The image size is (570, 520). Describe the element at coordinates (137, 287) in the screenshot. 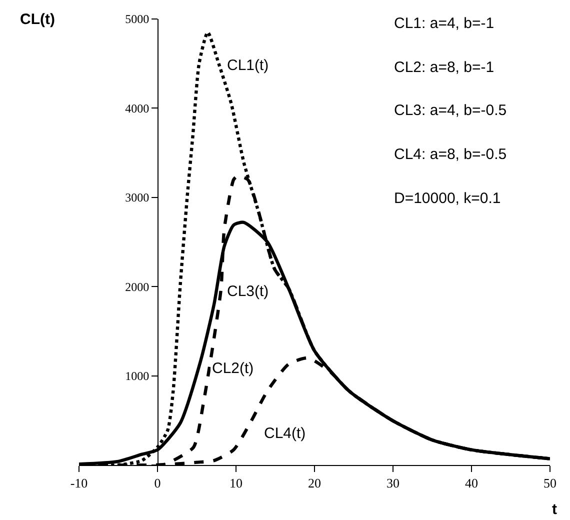

I see `y-tick-label: 2000` at that location.